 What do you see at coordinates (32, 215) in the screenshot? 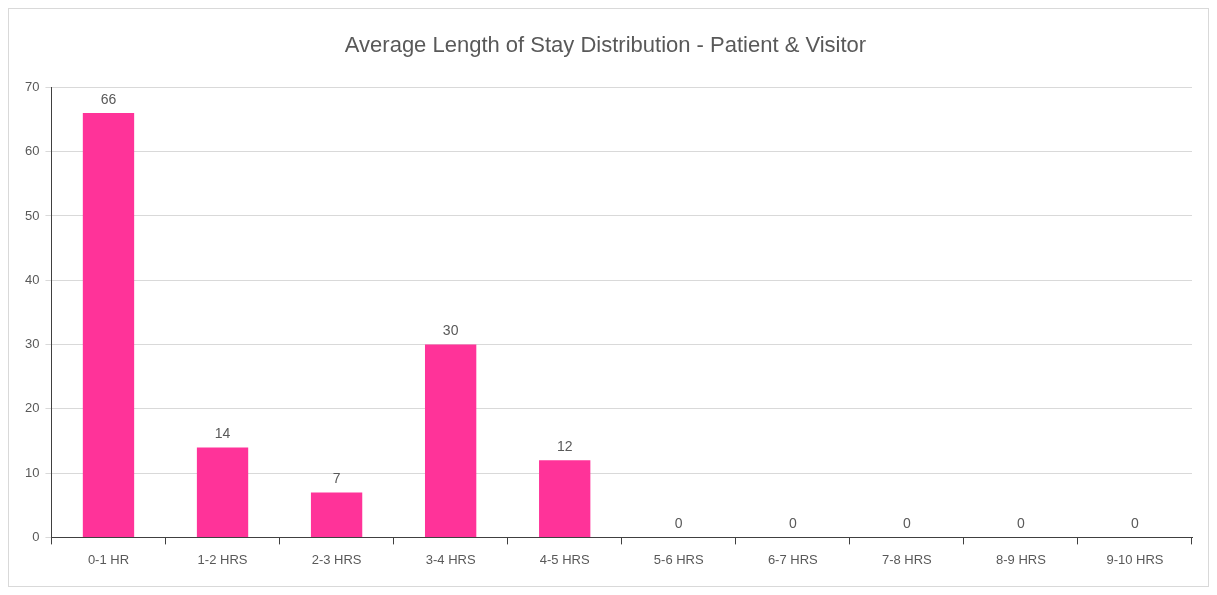
I see `y-tick-label: 50` at bounding box center [32, 215].